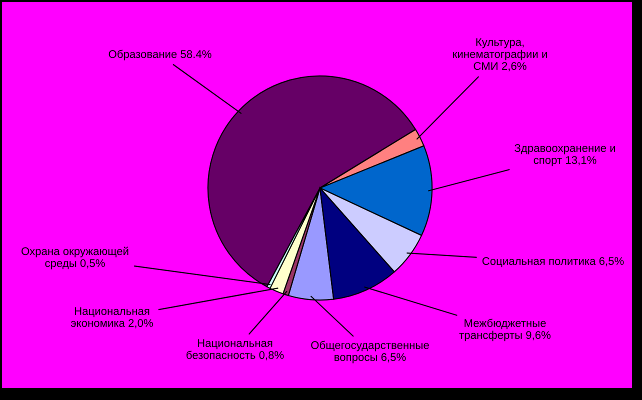 The height and width of the screenshot is (400, 642). Describe the element at coordinates (505, 330) in the screenshot. I see `slice-label: Межбюджетные трансферты 9,6%` at that location.